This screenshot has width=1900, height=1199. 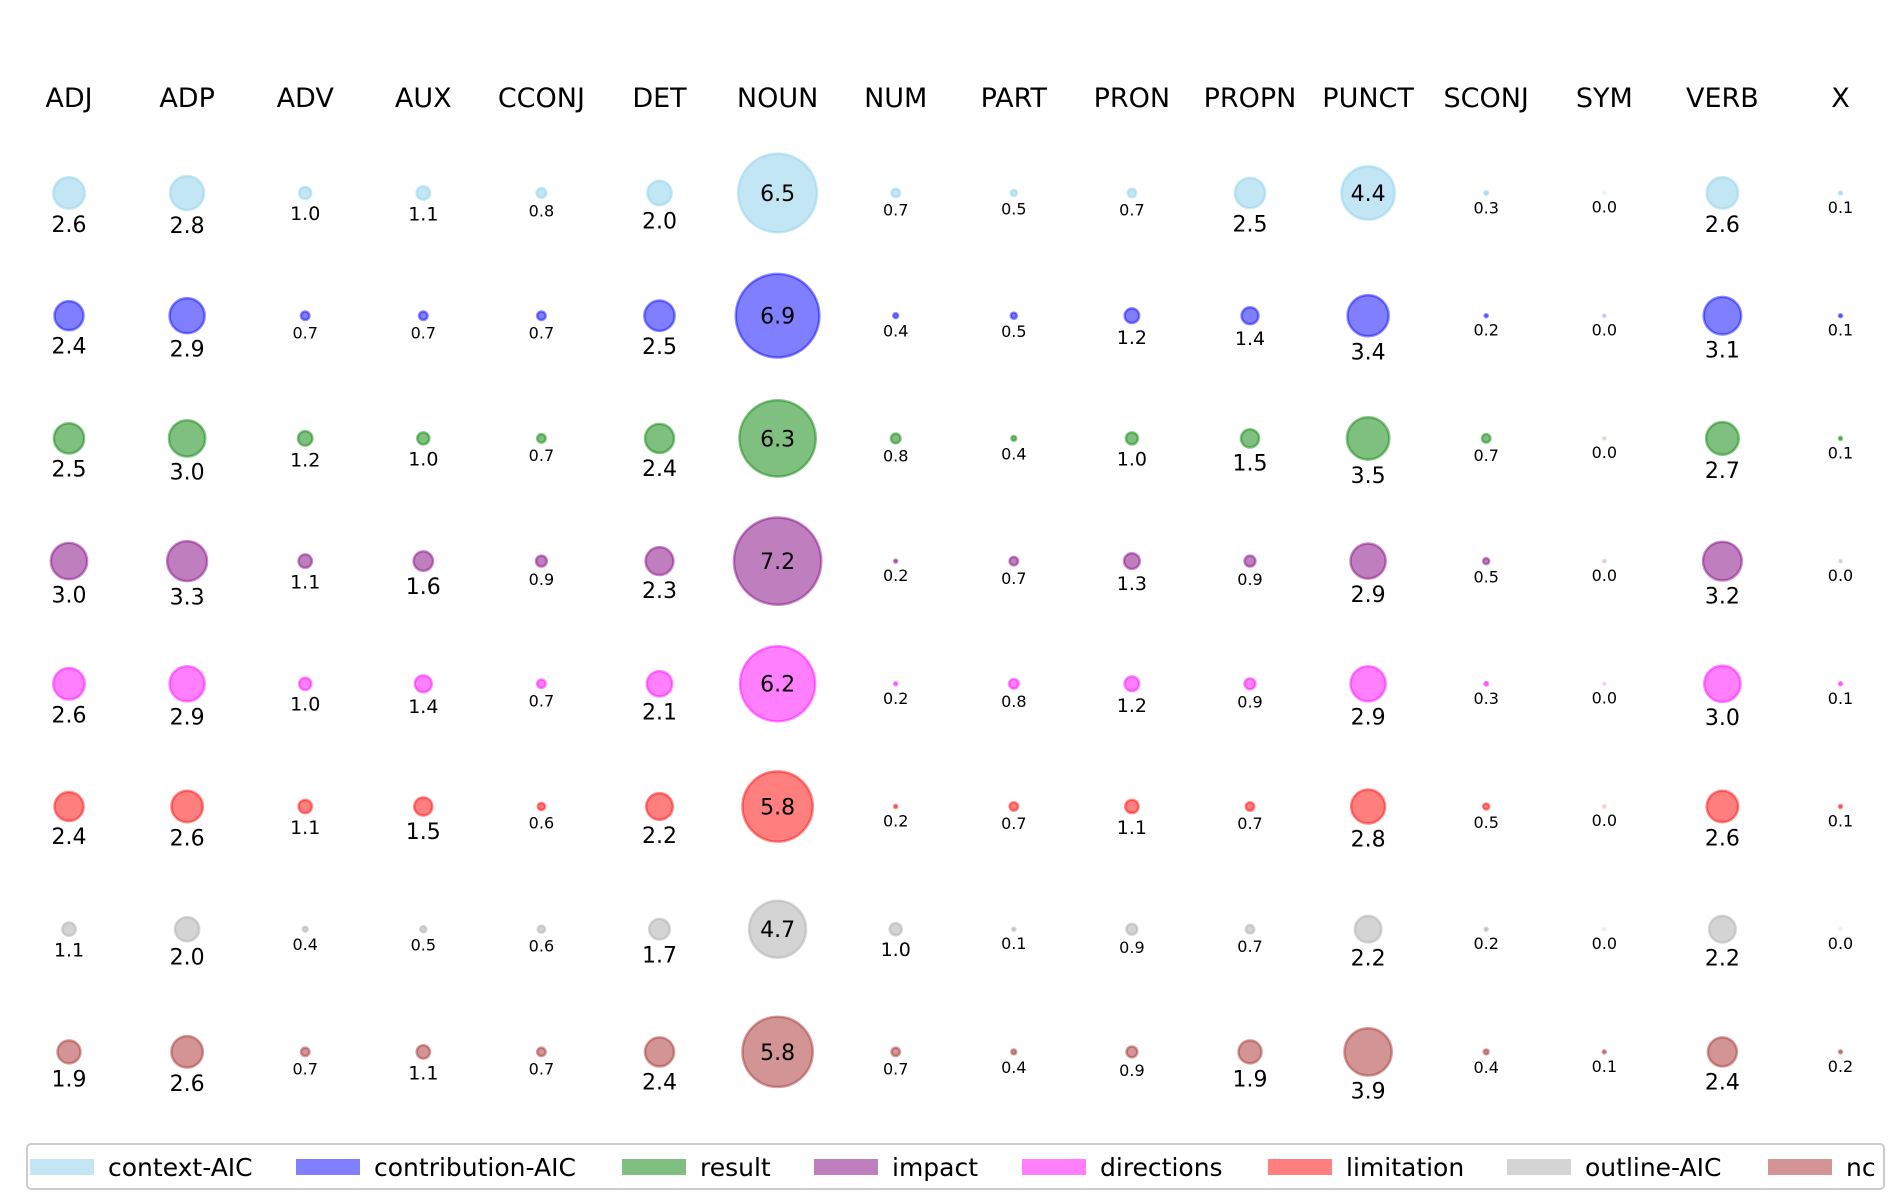 I want to click on bubble-contribution-aic-adj, so click(x=69, y=315).